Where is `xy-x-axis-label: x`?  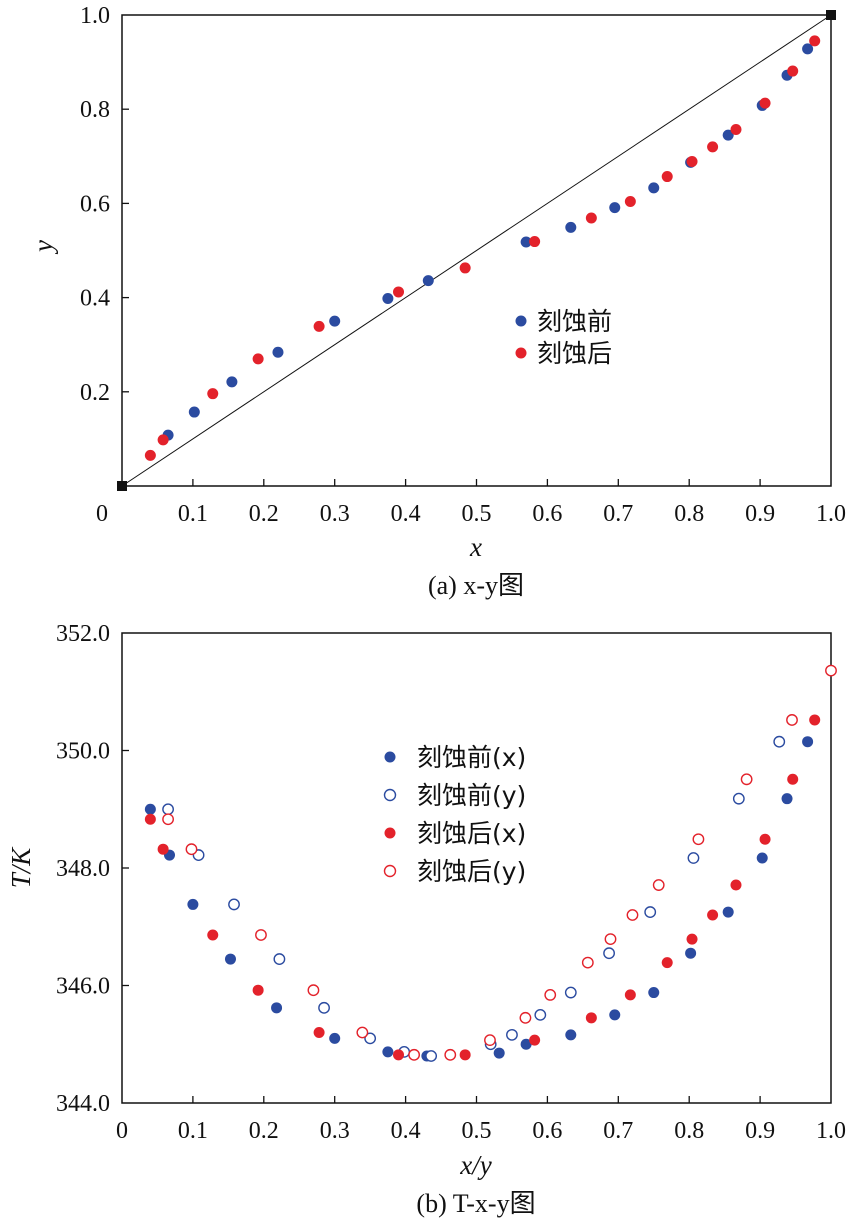 xy-x-axis-label: x is located at coordinates (475, 547).